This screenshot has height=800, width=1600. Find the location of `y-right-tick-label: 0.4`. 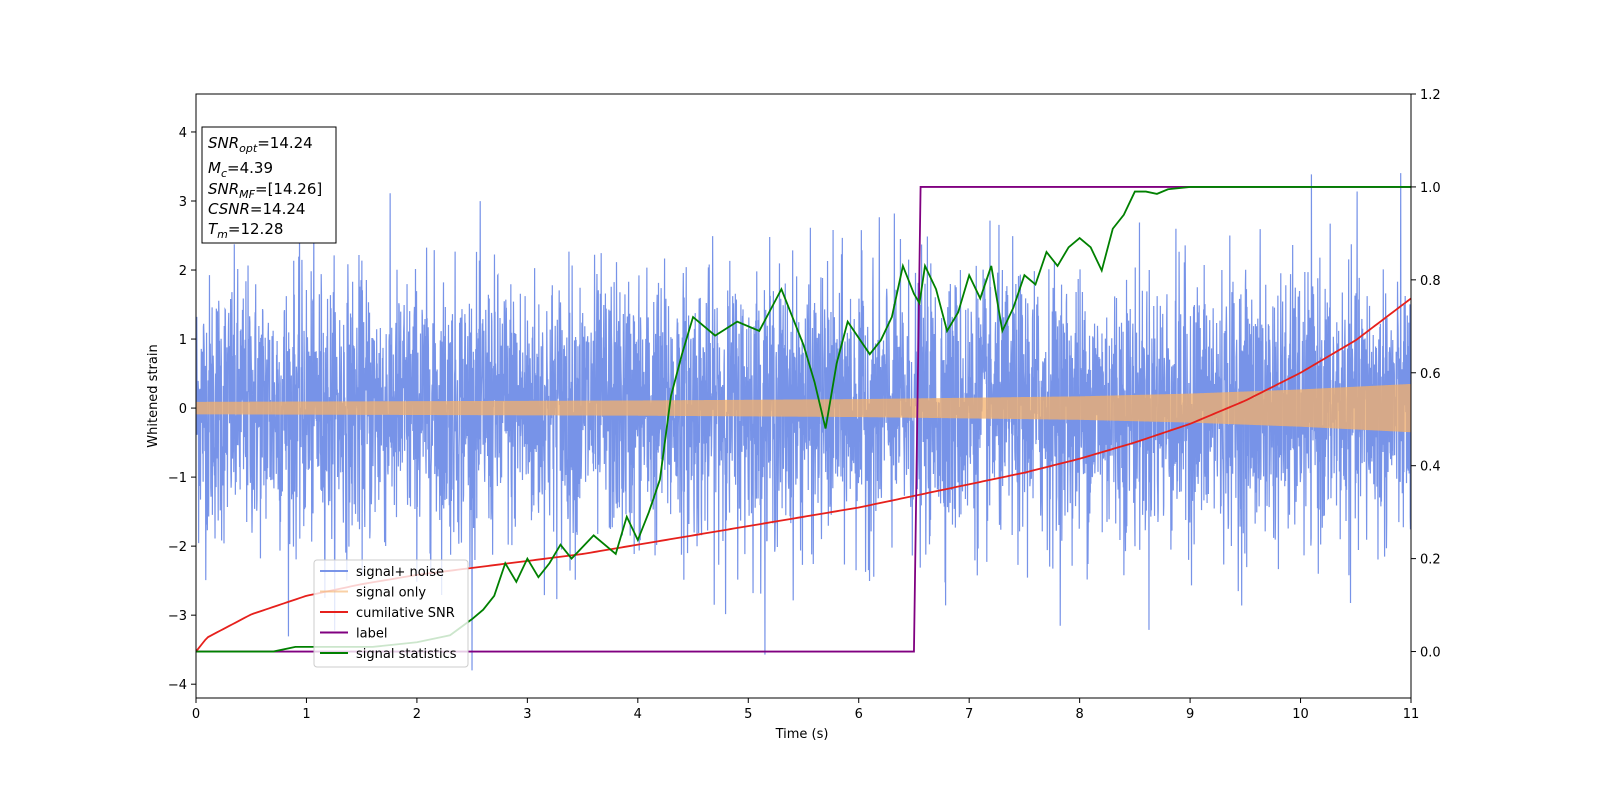

y-right-tick-label: 0.4 is located at coordinates (1430, 467).